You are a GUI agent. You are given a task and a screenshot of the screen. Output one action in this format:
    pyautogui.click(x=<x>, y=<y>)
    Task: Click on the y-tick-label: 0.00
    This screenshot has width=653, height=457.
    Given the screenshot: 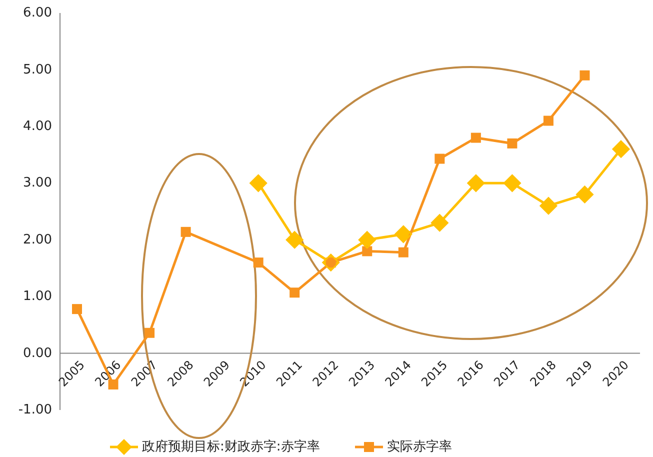 What is the action you would take?
    pyautogui.click(x=37, y=353)
    